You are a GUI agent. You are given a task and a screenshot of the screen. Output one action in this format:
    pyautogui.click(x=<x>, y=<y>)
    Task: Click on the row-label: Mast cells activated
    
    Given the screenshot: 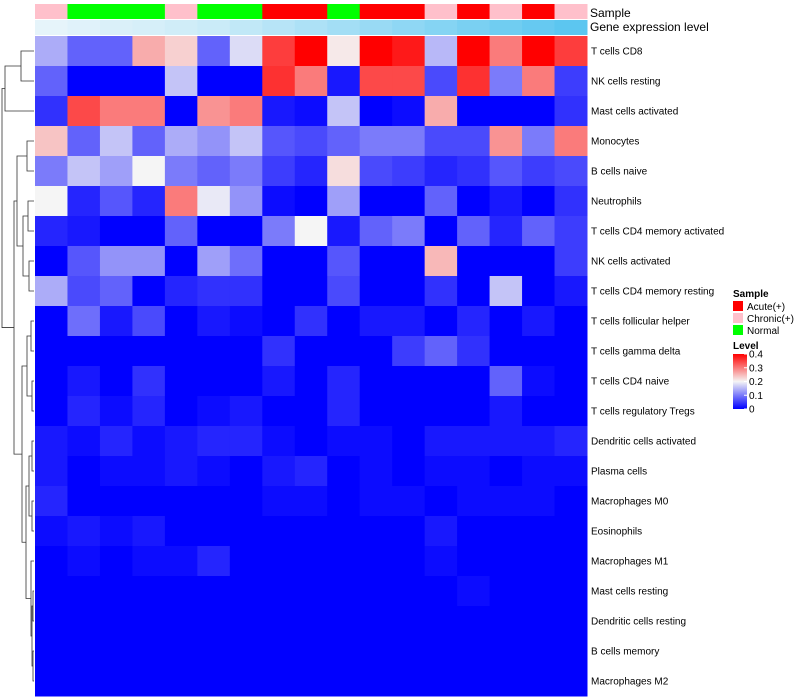 What is the action you would take?
    pyautogui.click(x=634, y=112)
    